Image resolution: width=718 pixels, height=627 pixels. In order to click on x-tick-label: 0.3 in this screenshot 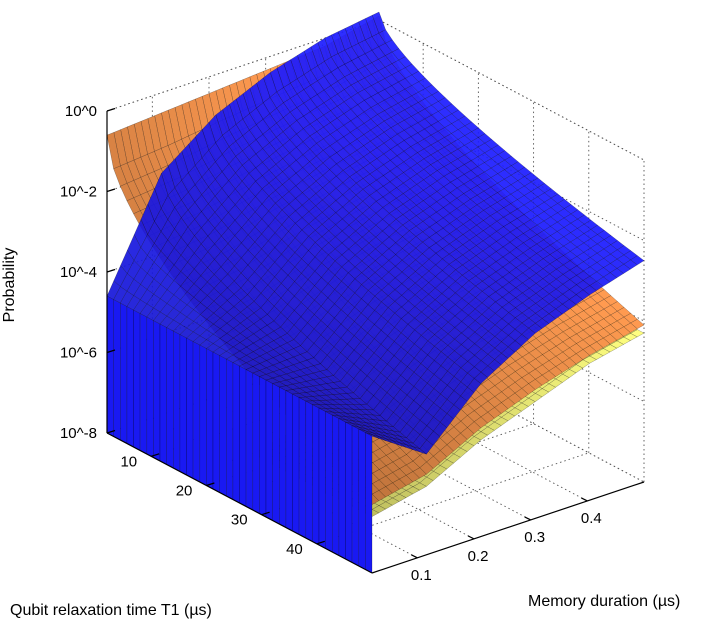, I will do `click(534, 537)`.